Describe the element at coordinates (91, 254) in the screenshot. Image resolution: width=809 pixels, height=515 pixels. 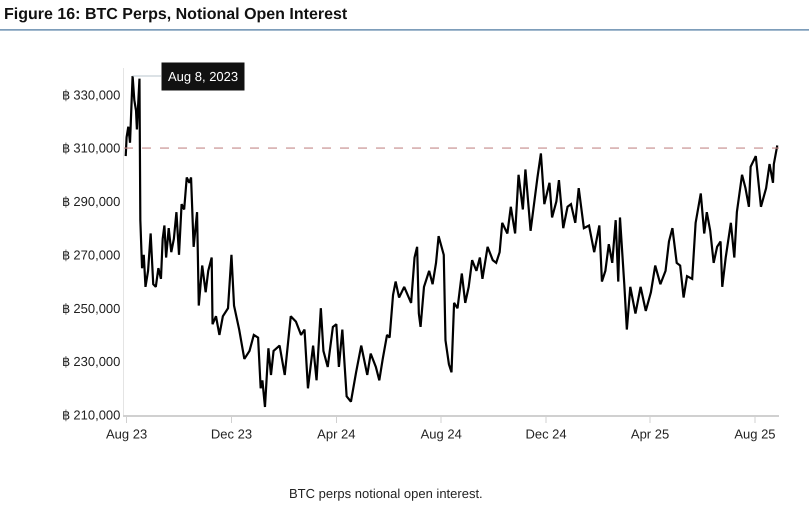
I see `y-tick-label: ฿ 270,000` at that location.